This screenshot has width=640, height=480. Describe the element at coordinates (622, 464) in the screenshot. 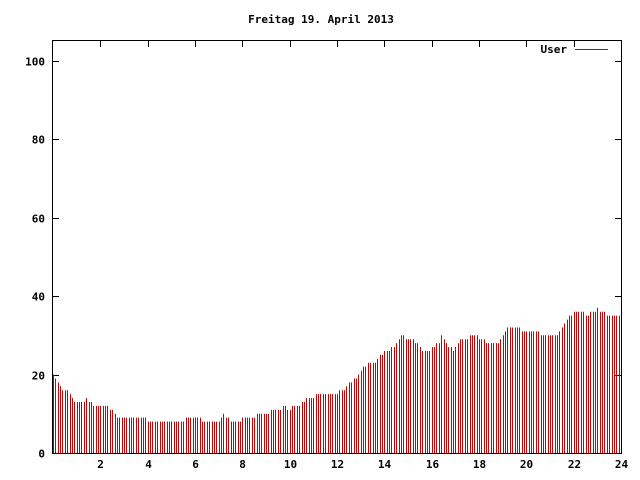

I see `x-tick-label: 24` at that location.